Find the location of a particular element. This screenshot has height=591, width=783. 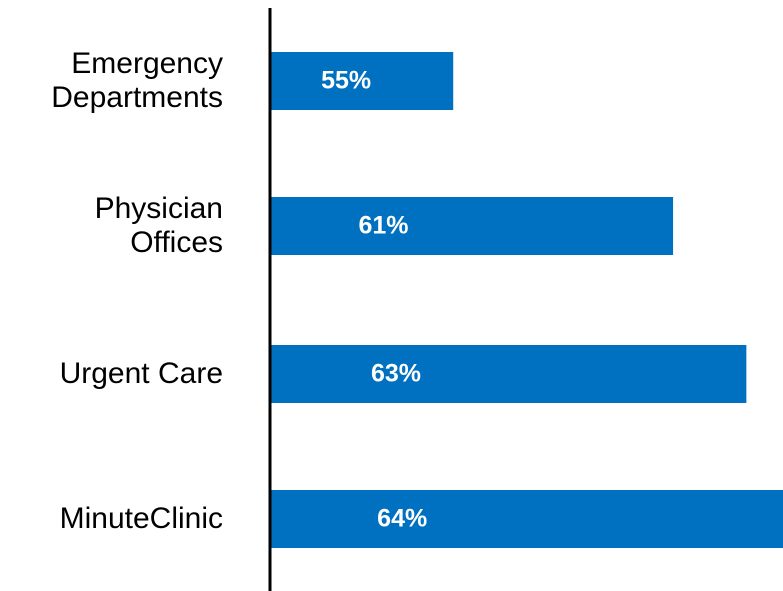

value-label: 63% is located at coordinates (396, 374).